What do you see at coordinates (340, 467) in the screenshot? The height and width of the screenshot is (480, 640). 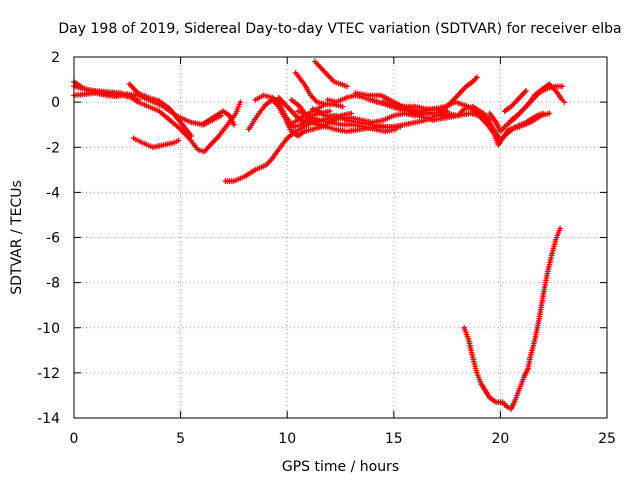 I see `x-axis-title: GPS time / hours` at bounding box center [340, 467].